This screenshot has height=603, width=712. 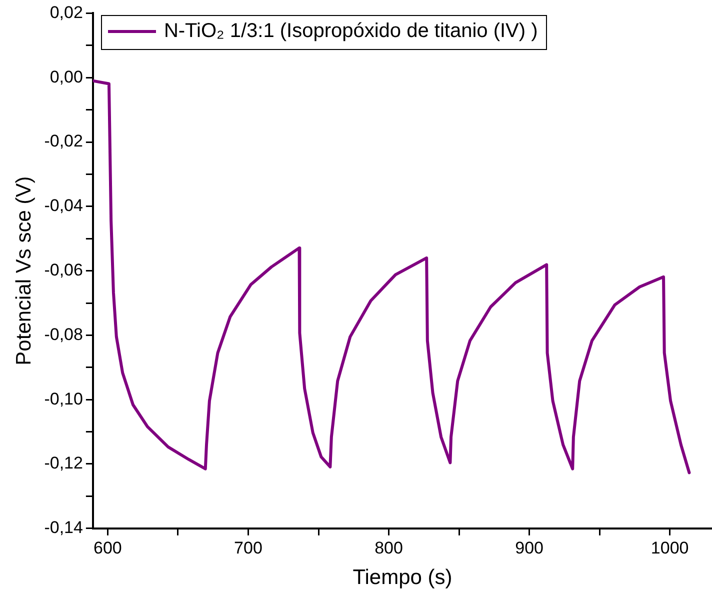 I want to click on y-axis-title: Potencial Vs sce (V), so click(x=24, y=271).